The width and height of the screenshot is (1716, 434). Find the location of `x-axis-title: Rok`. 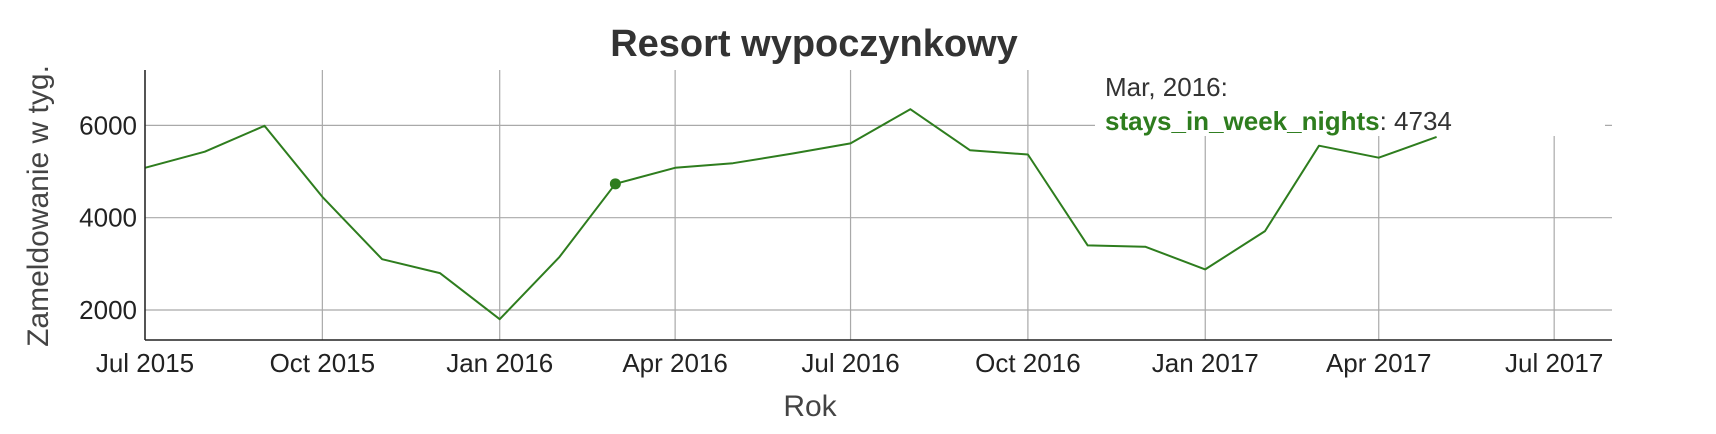

x-axis-title: Rok is located at coordinates (810, 406).